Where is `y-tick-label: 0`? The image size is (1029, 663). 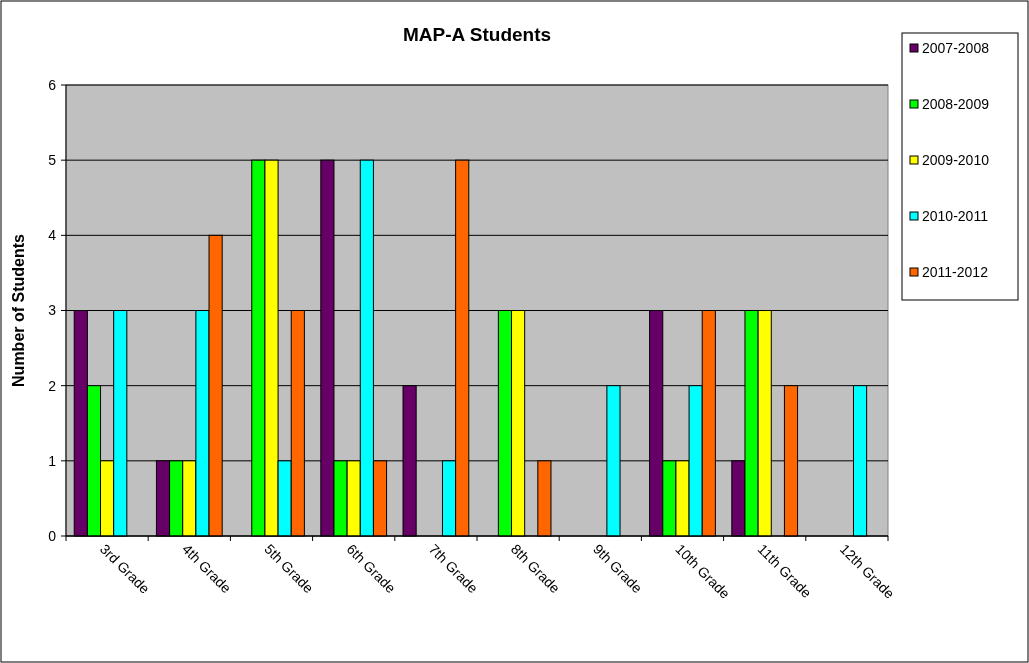
y-tick-label: 0 is located at coordinates (52, 535).